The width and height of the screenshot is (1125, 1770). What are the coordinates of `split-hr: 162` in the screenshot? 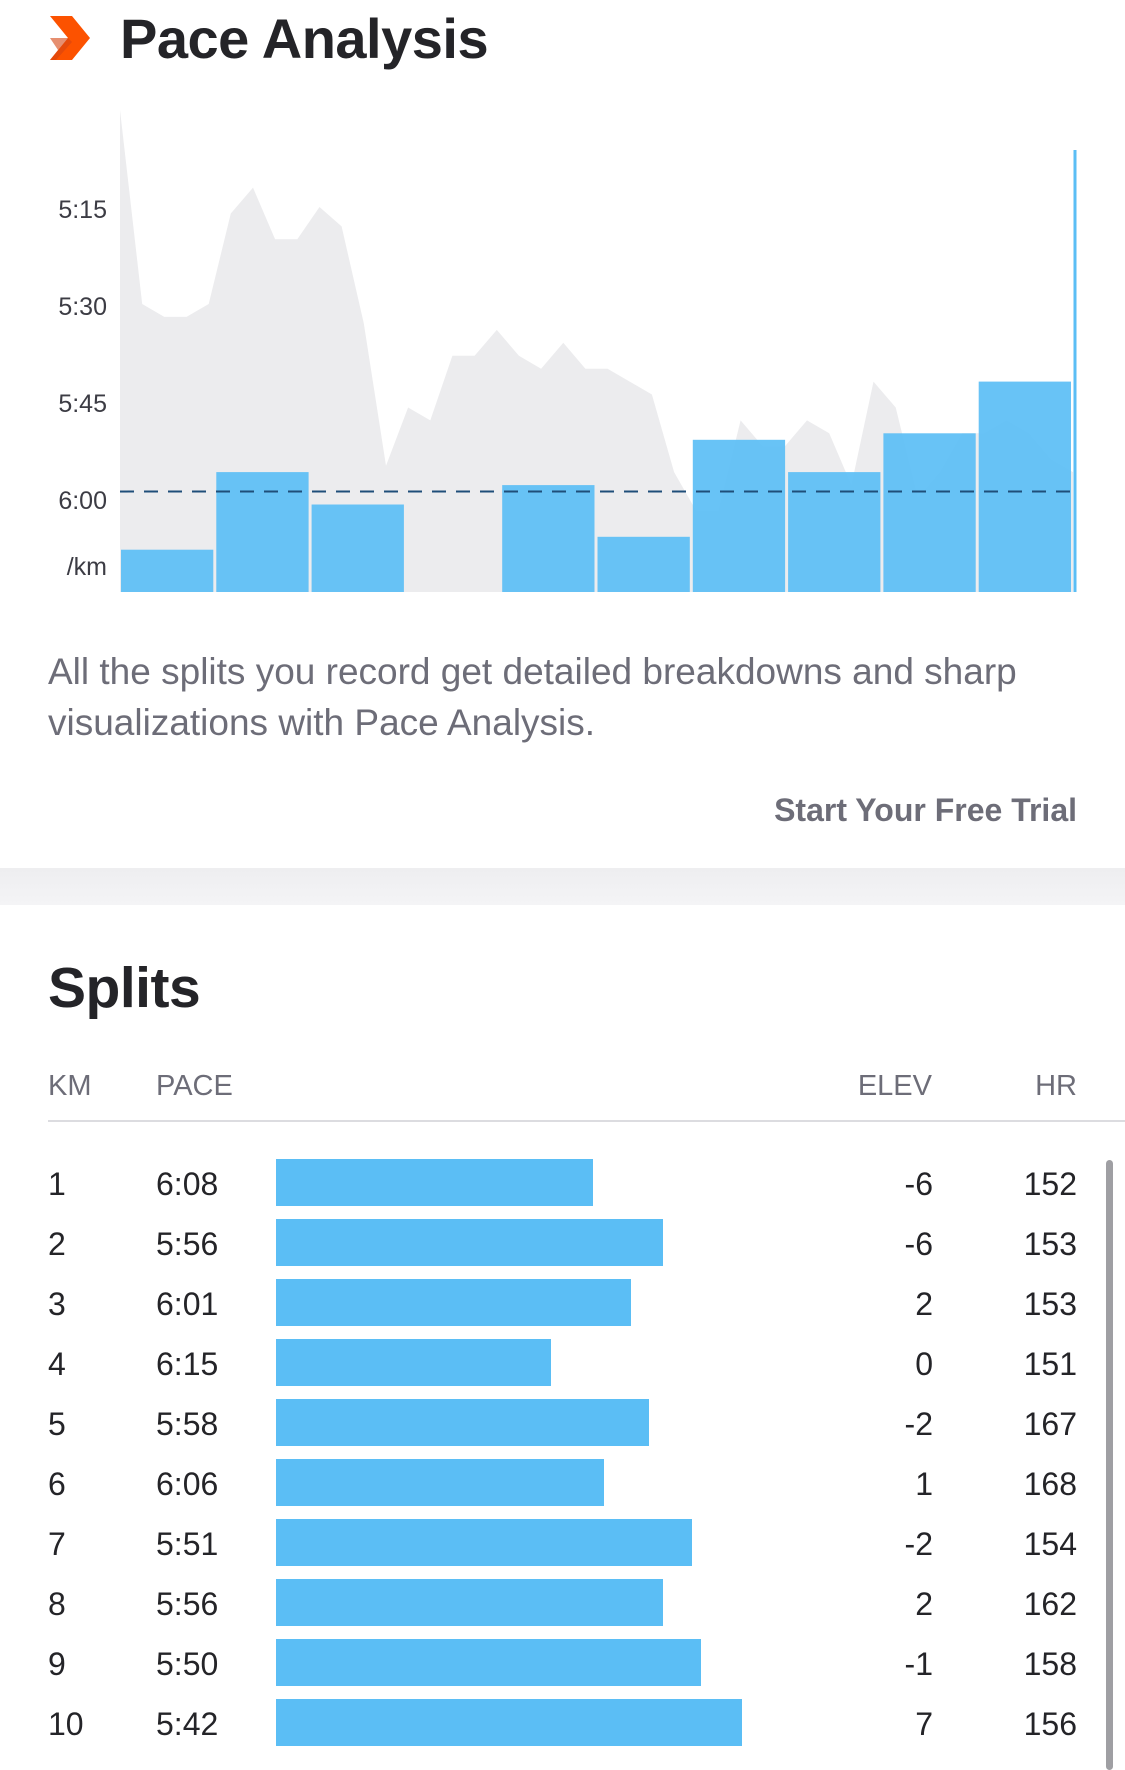 It's located at (1050, 1604).